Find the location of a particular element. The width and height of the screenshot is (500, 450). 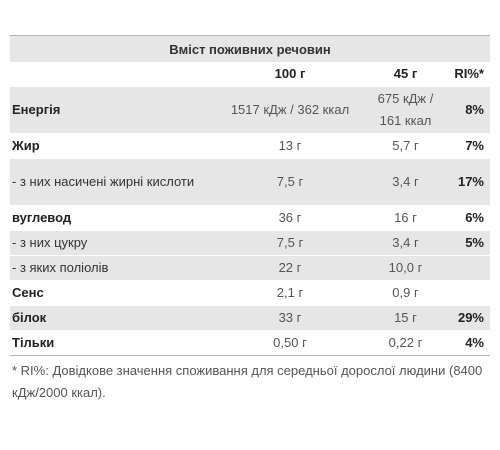

value-ri: 4% is located at coordinates (469, 342).